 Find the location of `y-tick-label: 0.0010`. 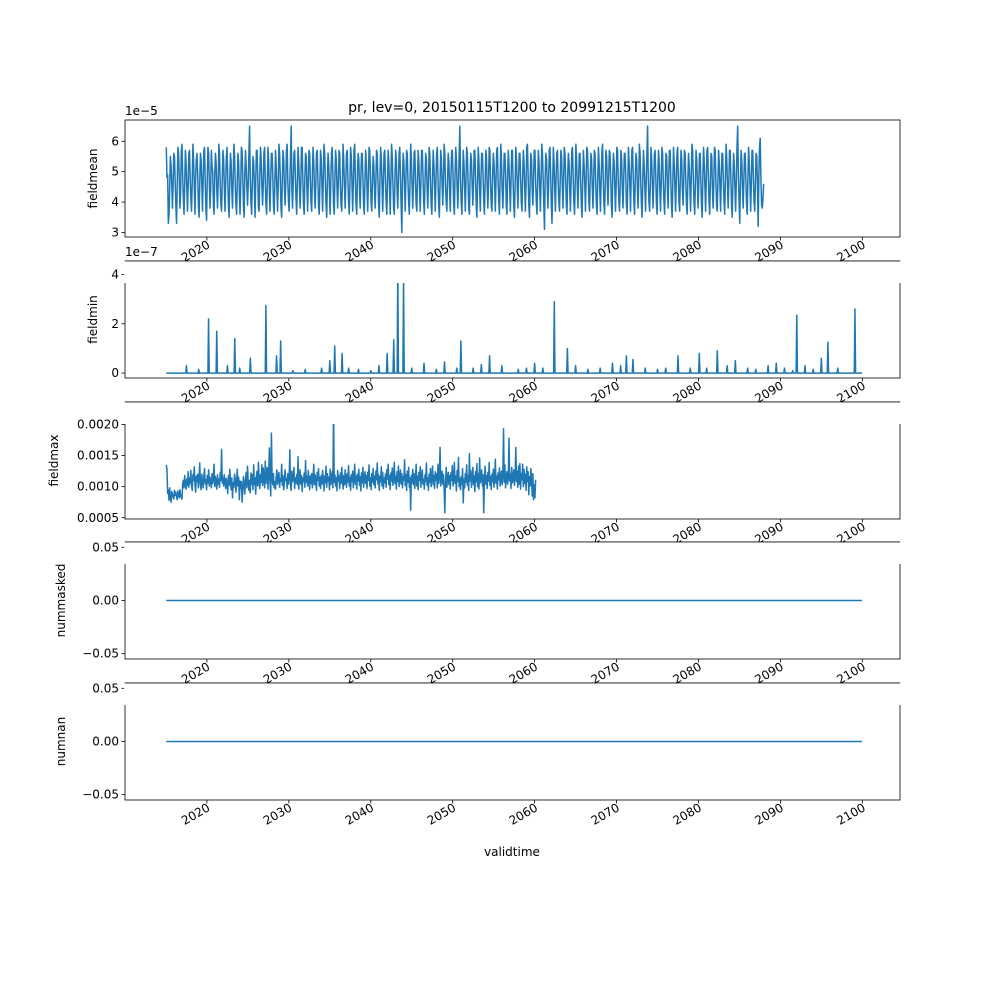

y-tick-label: 0.0010 is located at coordinates (98, 487).